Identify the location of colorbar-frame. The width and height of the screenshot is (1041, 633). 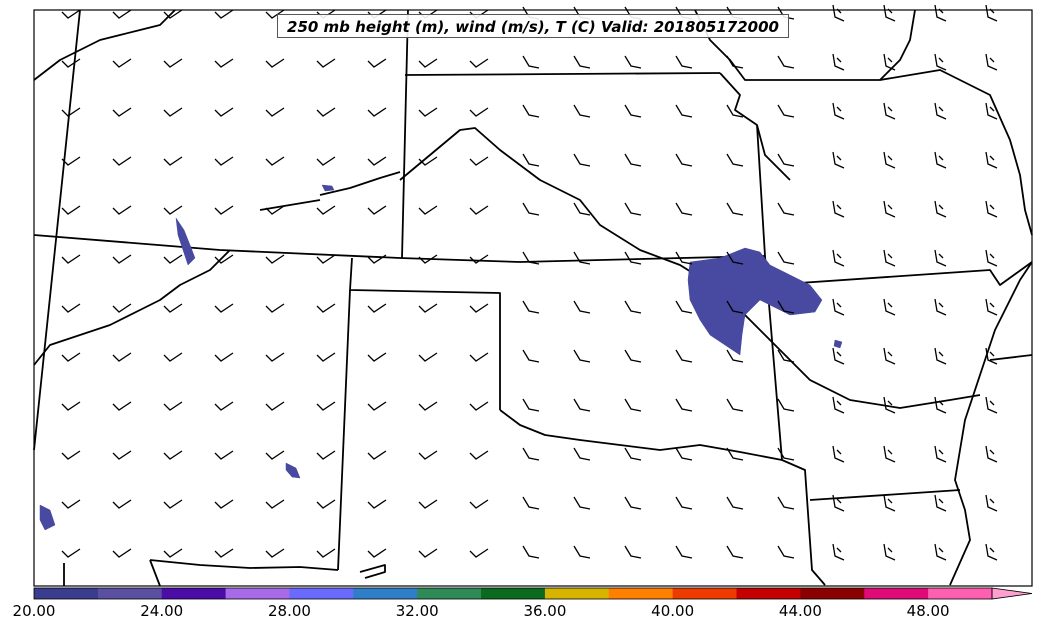
(513, 593).